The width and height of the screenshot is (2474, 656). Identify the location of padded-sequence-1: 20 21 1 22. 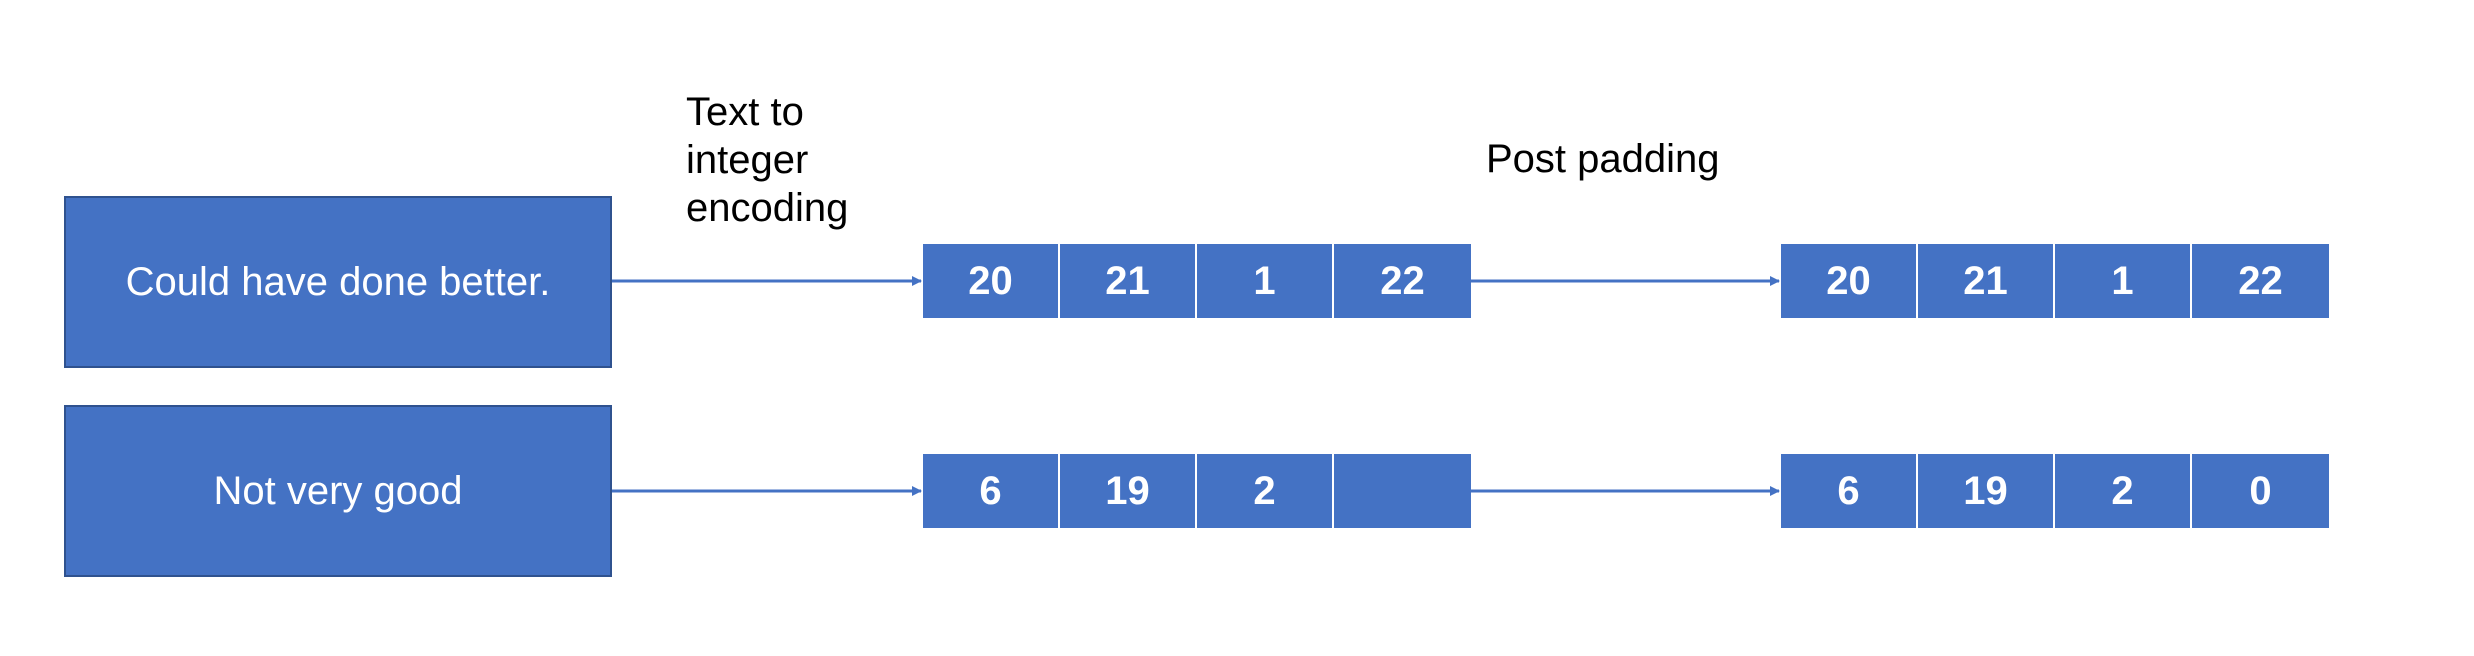
(2055, 281).